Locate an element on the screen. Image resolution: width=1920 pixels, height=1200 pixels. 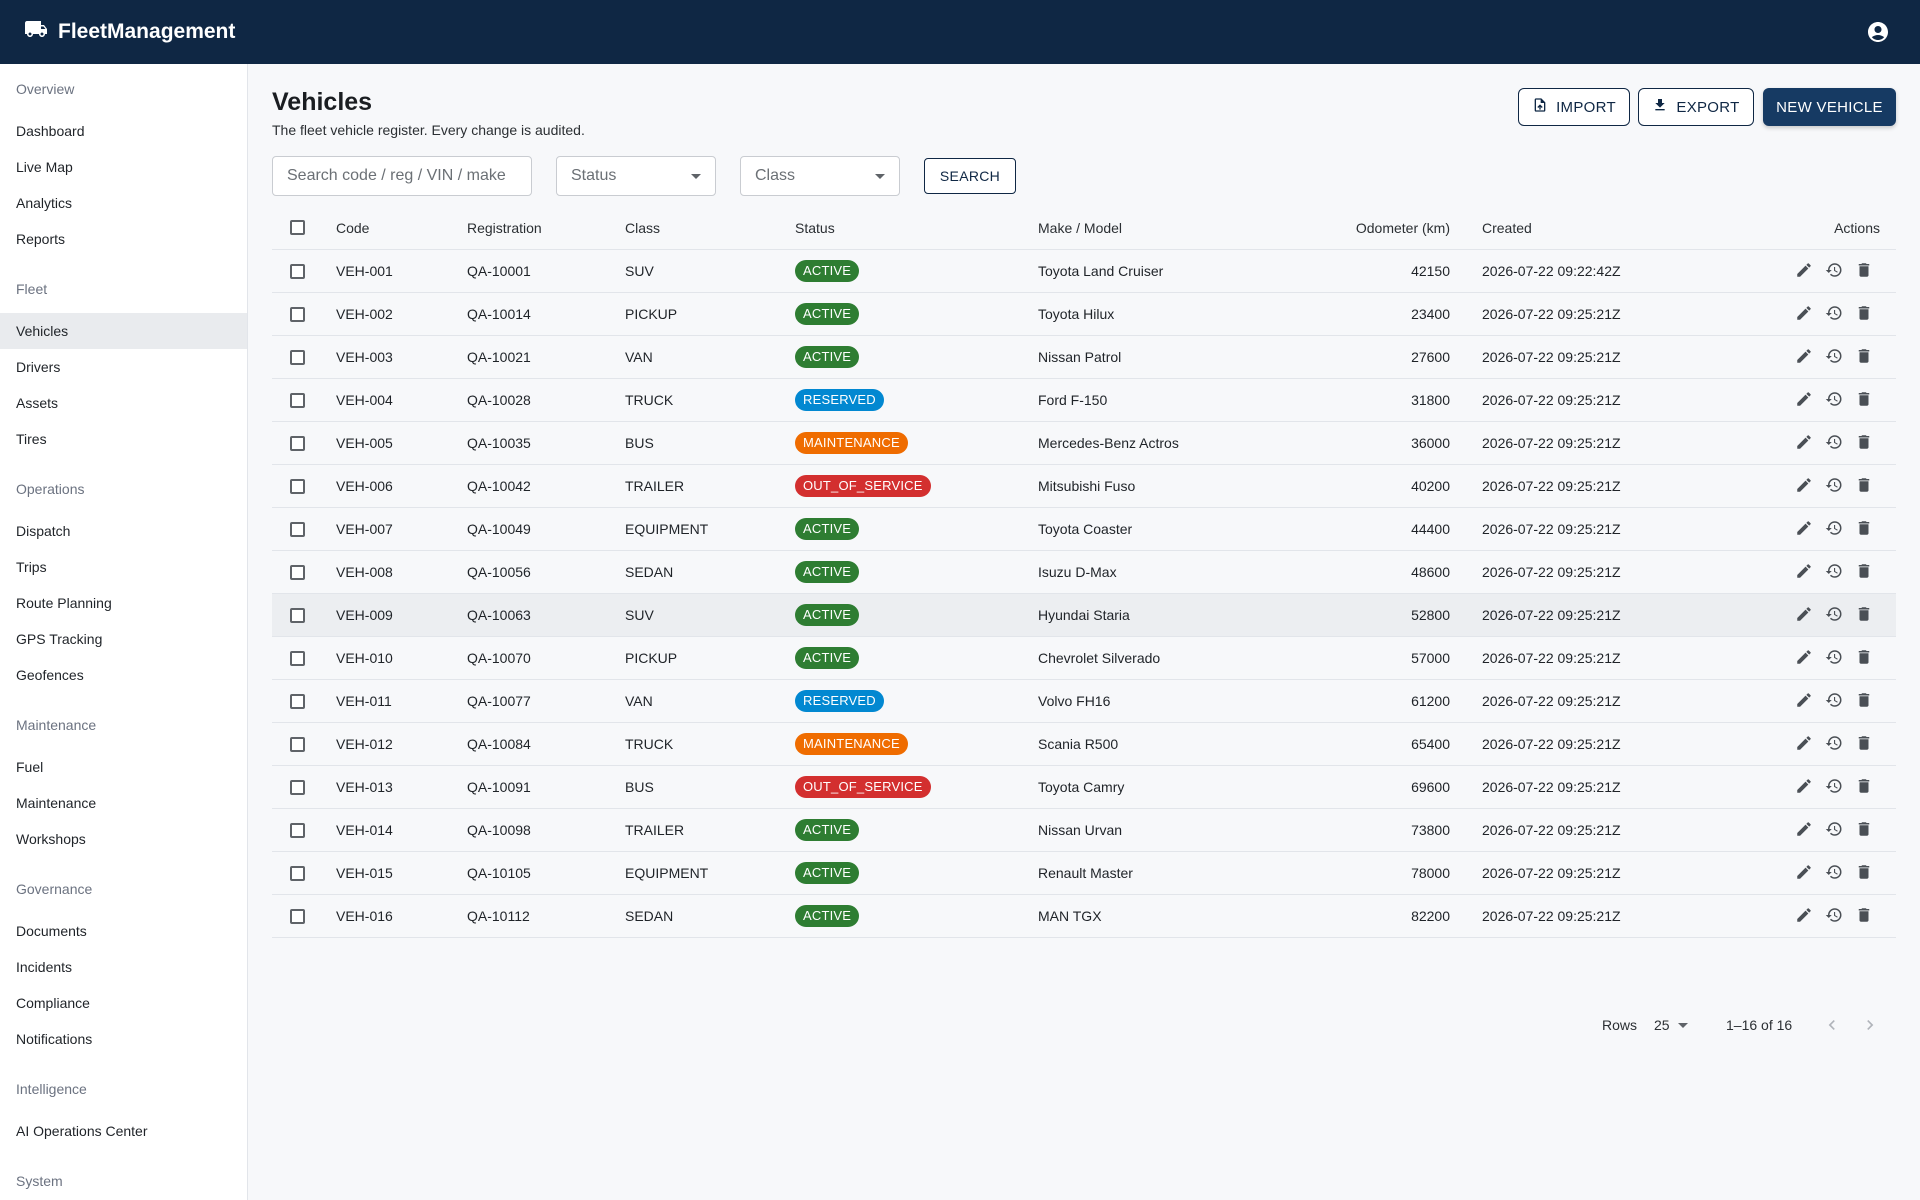
header-status: Status is located at coordinates (815, 227).